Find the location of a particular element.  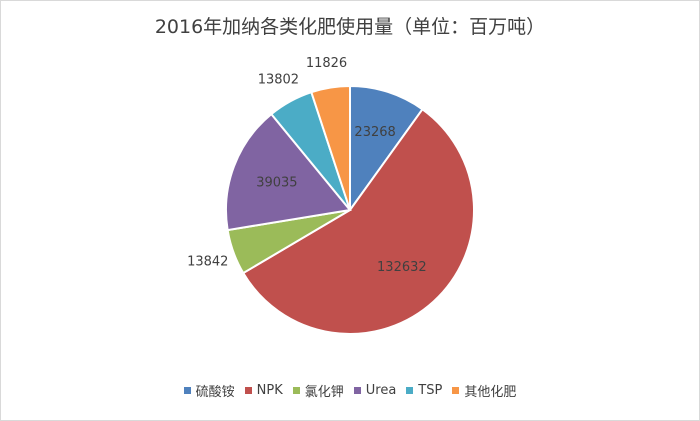

legend-item-5: 其他化肥 is located at coordinates (484, 390).